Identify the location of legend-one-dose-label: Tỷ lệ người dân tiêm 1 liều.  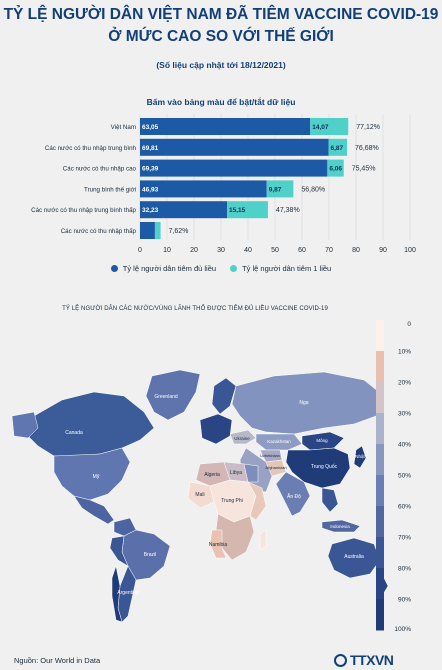
(287, 268).